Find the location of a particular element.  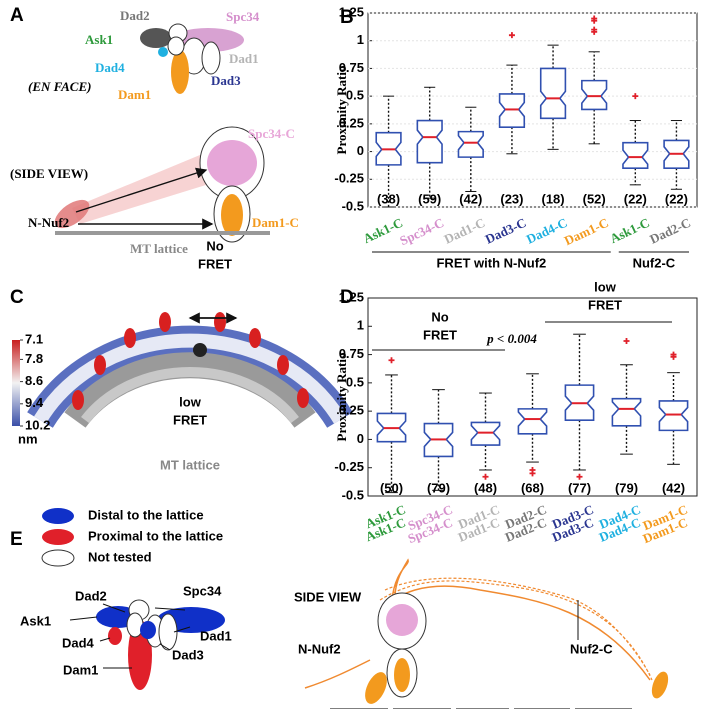

panel-letter: D is located at coordinates (347, 297).